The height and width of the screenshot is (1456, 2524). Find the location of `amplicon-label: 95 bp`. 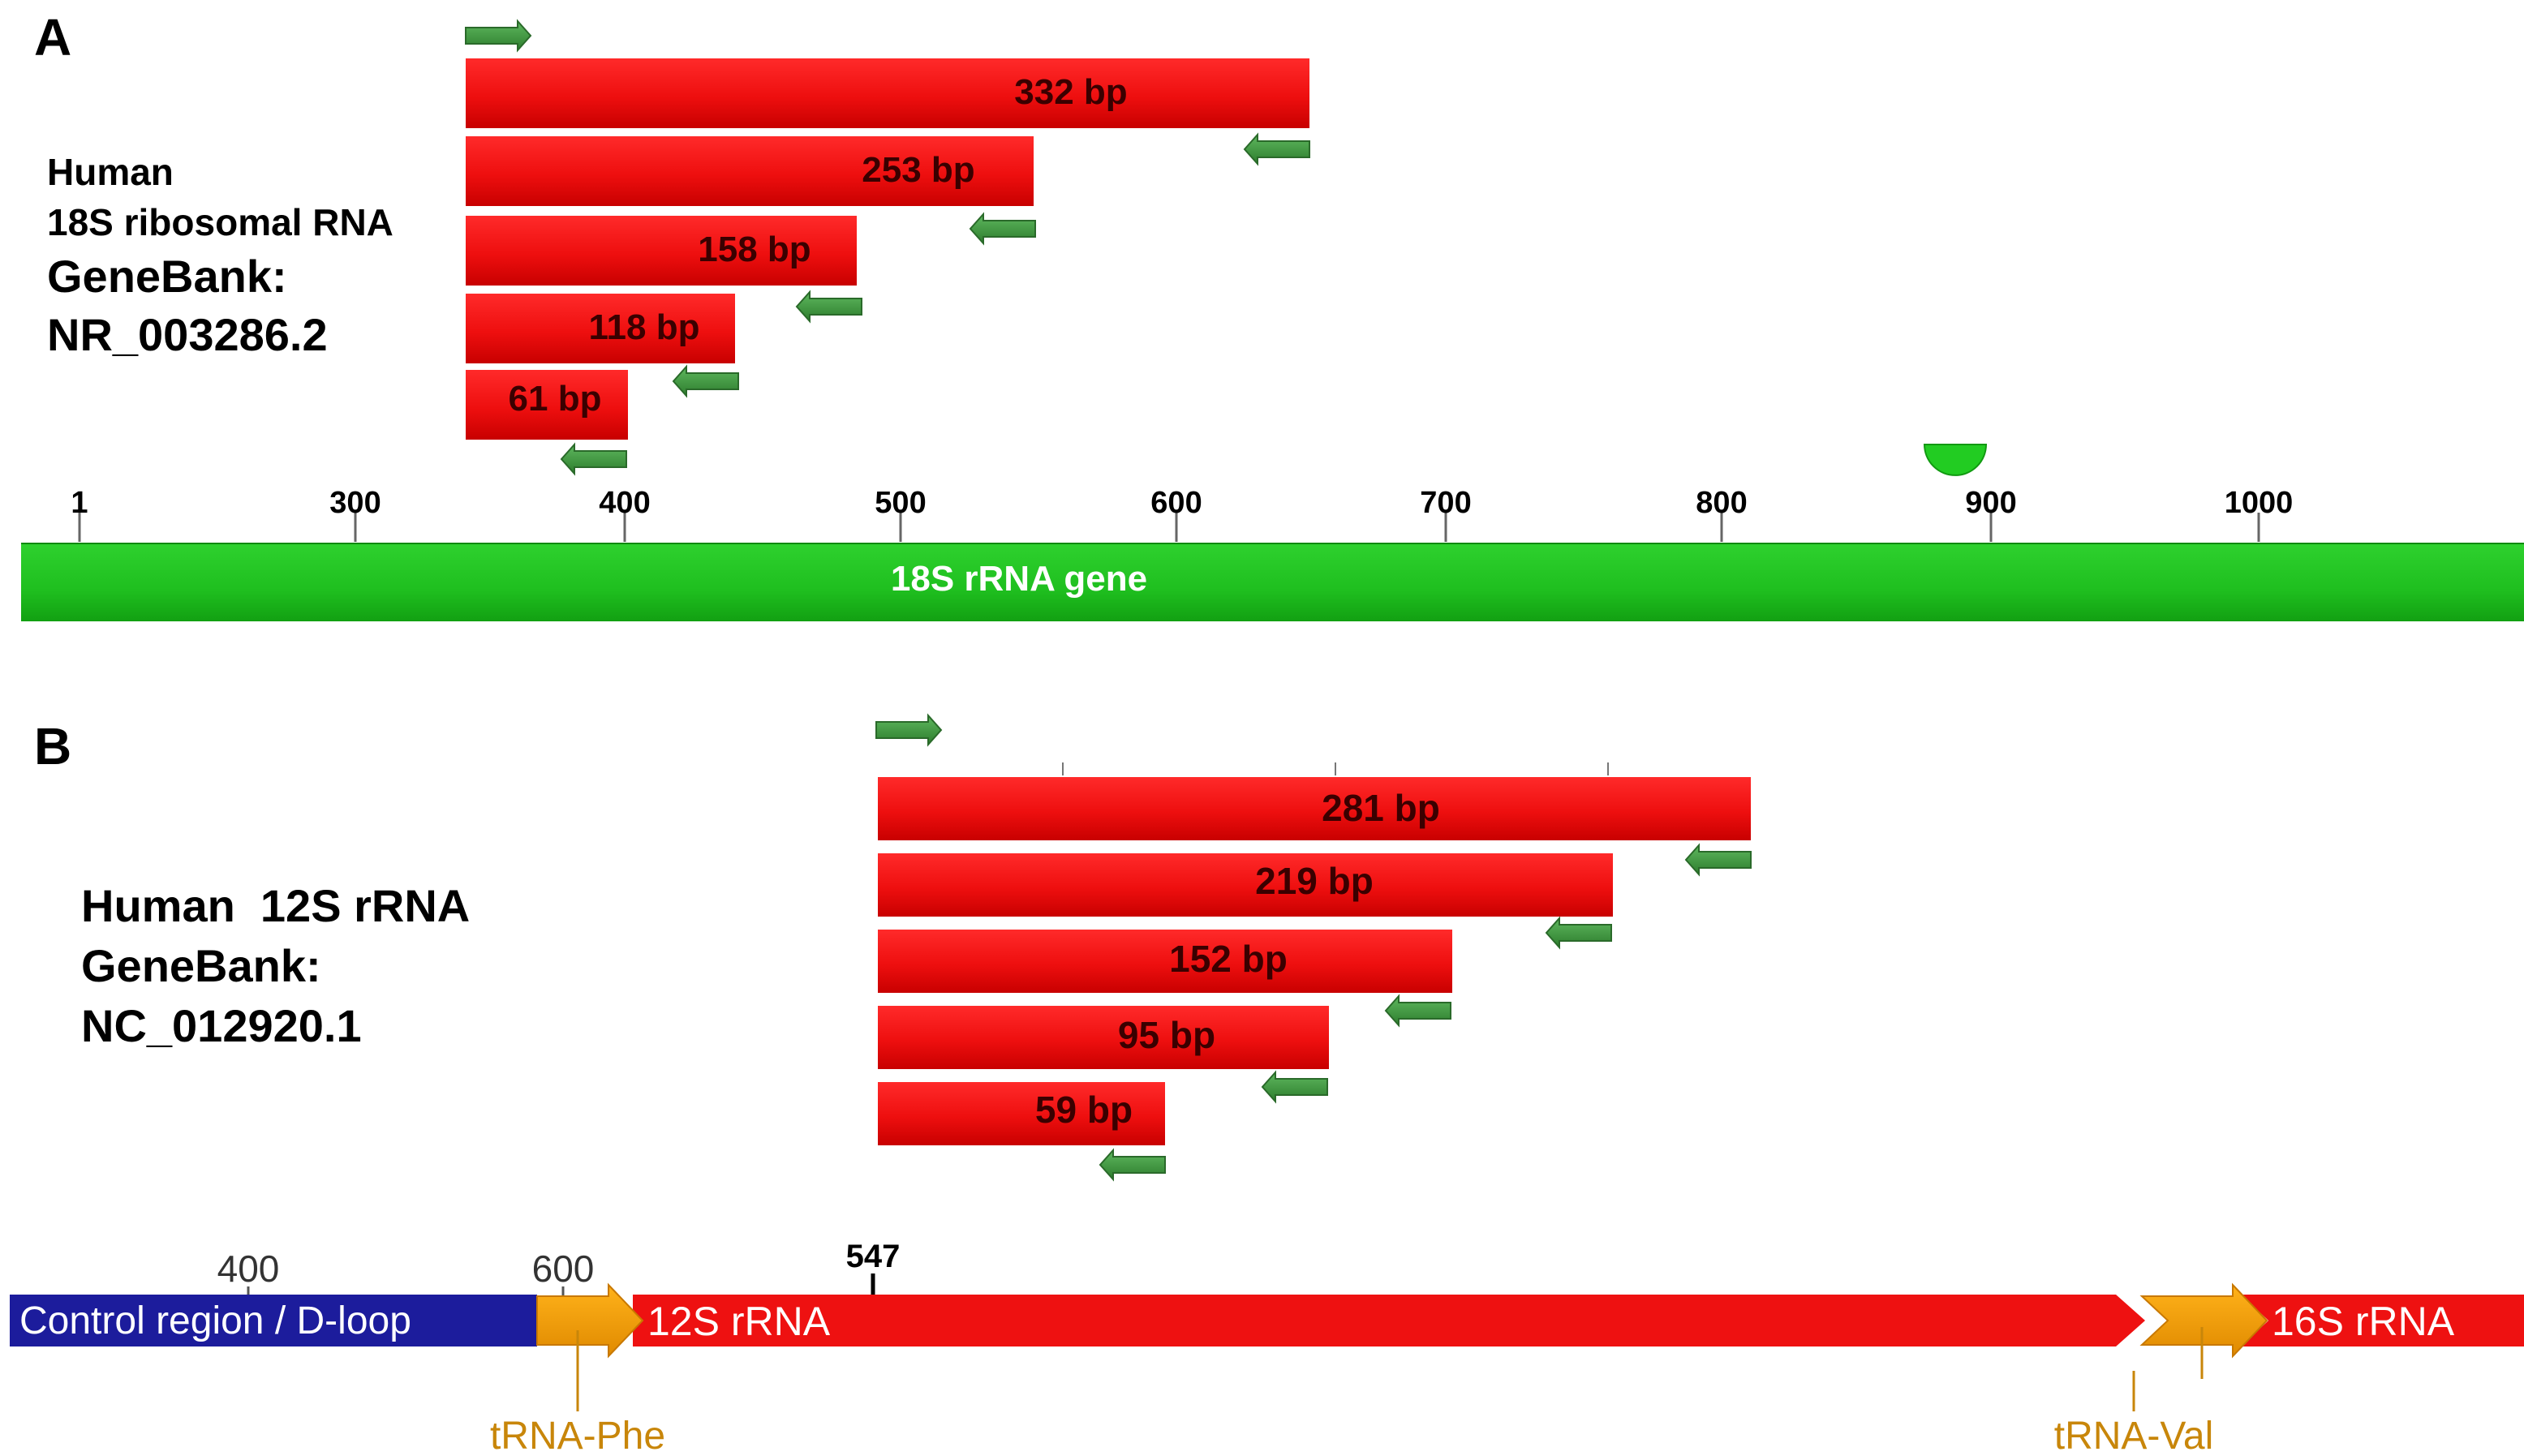

amplicon-label: 95 bp is located at coordinates (1166, 1035).